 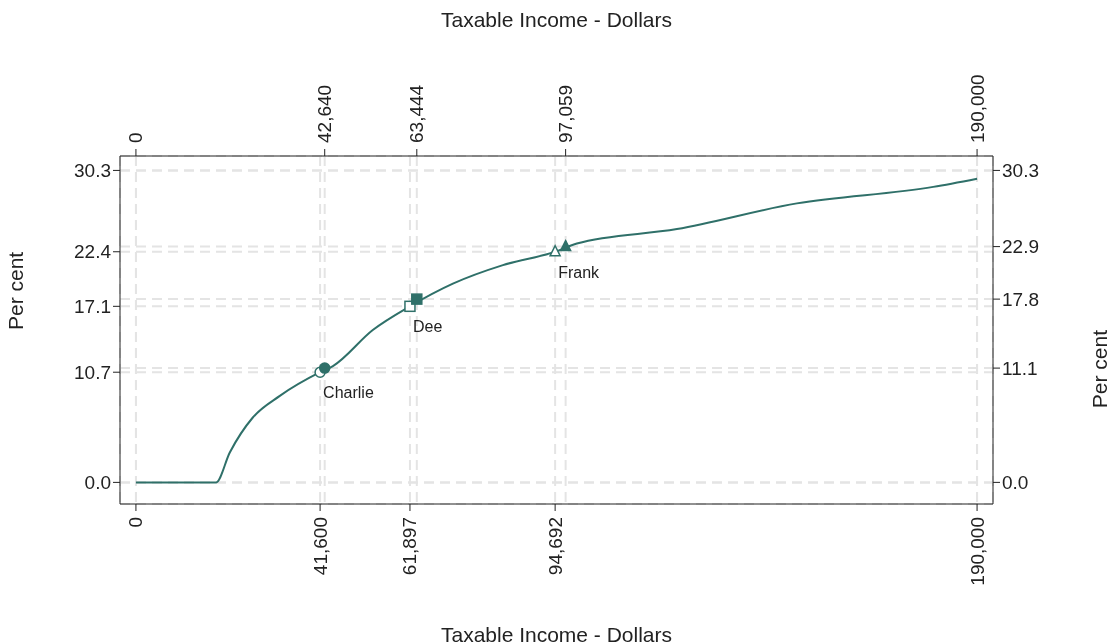 I want to click on x-tick-label: 61,897, so click(x=410, y=546).